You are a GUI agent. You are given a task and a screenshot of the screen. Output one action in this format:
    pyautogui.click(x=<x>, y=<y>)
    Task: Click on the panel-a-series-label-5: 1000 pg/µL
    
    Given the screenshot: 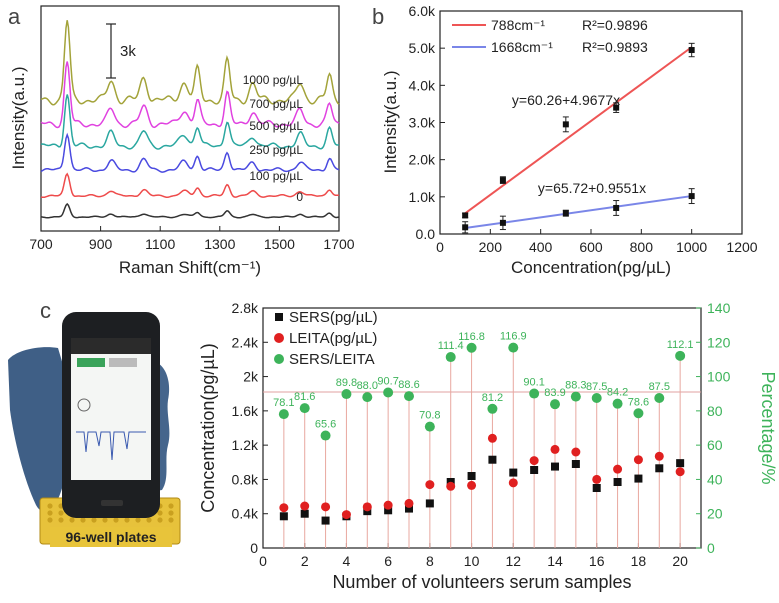 What is the action you would take?
    pyautogui.click(x=273, y=80)
    